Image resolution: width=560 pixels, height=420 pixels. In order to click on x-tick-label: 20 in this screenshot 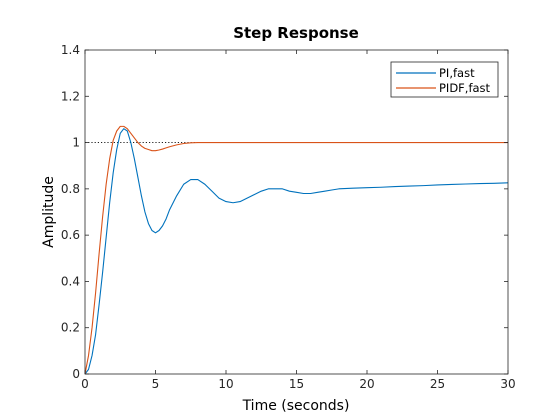, I will do `click(366, 384)`.